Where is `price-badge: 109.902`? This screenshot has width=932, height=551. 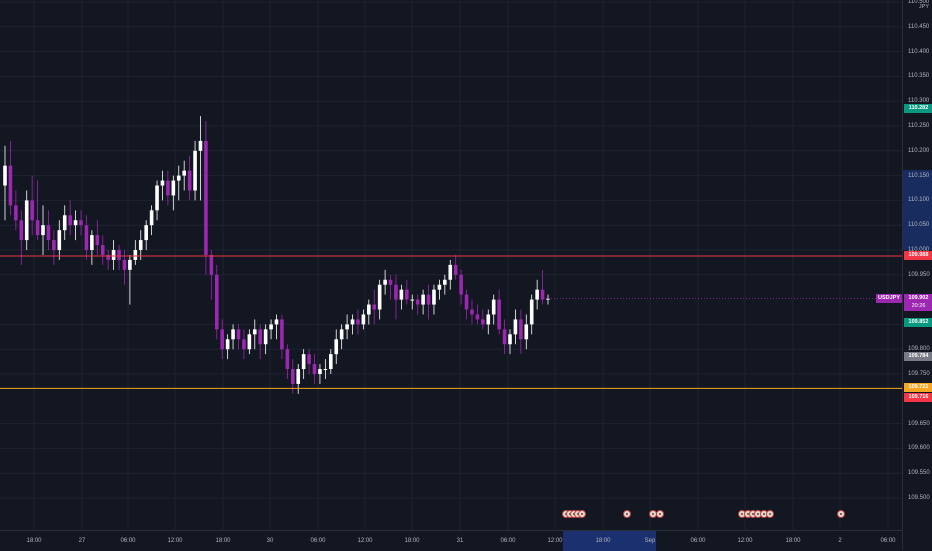
price-badge: 109.902 is located at coordinates (918, 298).